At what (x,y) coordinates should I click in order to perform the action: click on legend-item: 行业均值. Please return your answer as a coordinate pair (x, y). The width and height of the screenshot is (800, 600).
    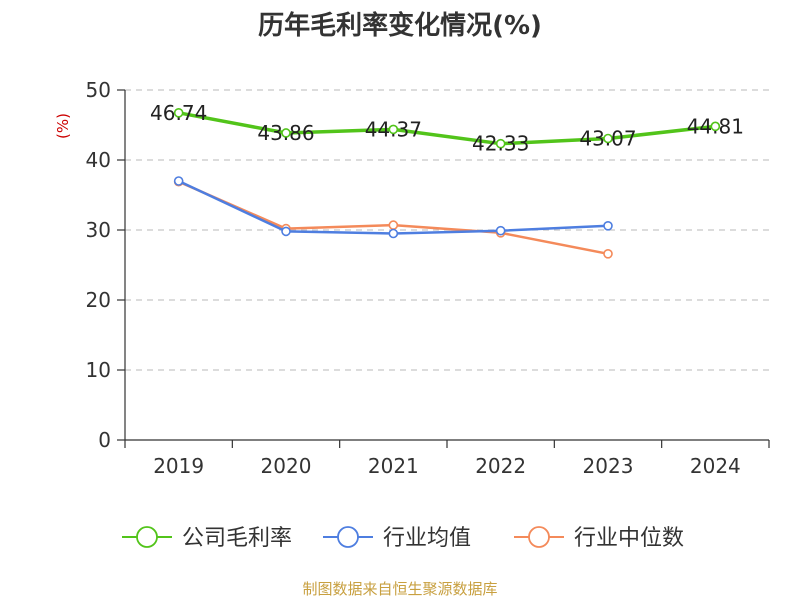
    Looking at the image, I should click on (397, 538).